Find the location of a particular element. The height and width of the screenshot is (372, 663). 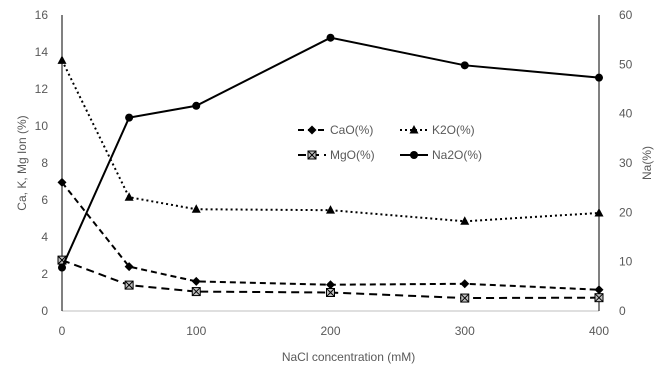

y-right-tick-label: 20 is located at coordinates (626, 212).